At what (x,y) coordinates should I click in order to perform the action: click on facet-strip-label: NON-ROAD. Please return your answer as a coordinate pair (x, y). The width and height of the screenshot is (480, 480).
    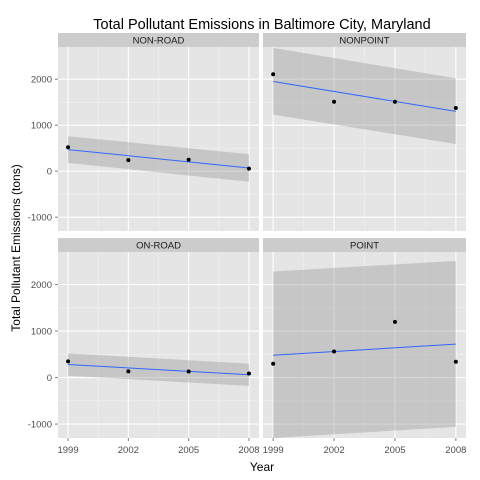
    Looking at the image, I should click on (159, 41).